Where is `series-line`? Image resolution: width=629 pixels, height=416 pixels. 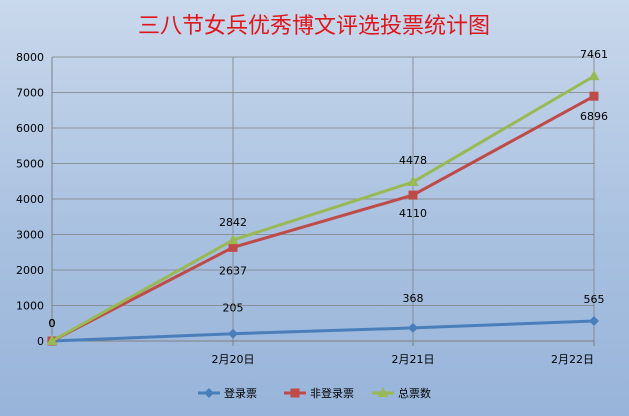
series-line is located at coordinates (323, 331).